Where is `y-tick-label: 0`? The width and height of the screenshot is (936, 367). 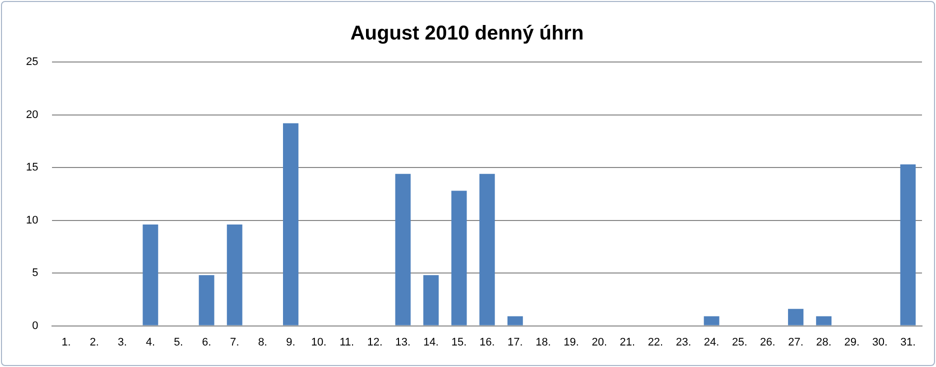
y-tick-label: 0 is located at coordinates (35, 326).